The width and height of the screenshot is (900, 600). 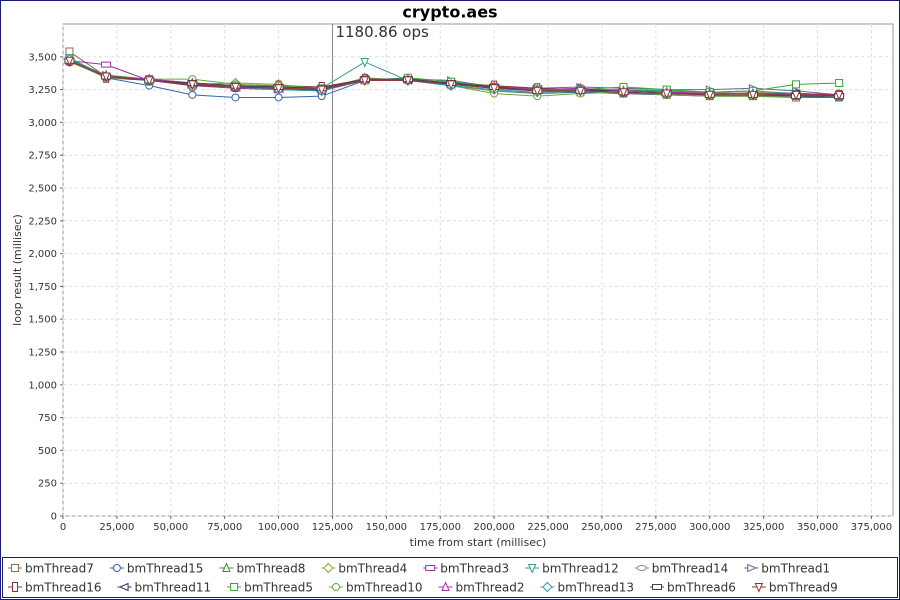 What do you see at coordinates (116, 527) in the screenshot?
I see `x-tick-label: 25,000` at bounding box center [116, 527].